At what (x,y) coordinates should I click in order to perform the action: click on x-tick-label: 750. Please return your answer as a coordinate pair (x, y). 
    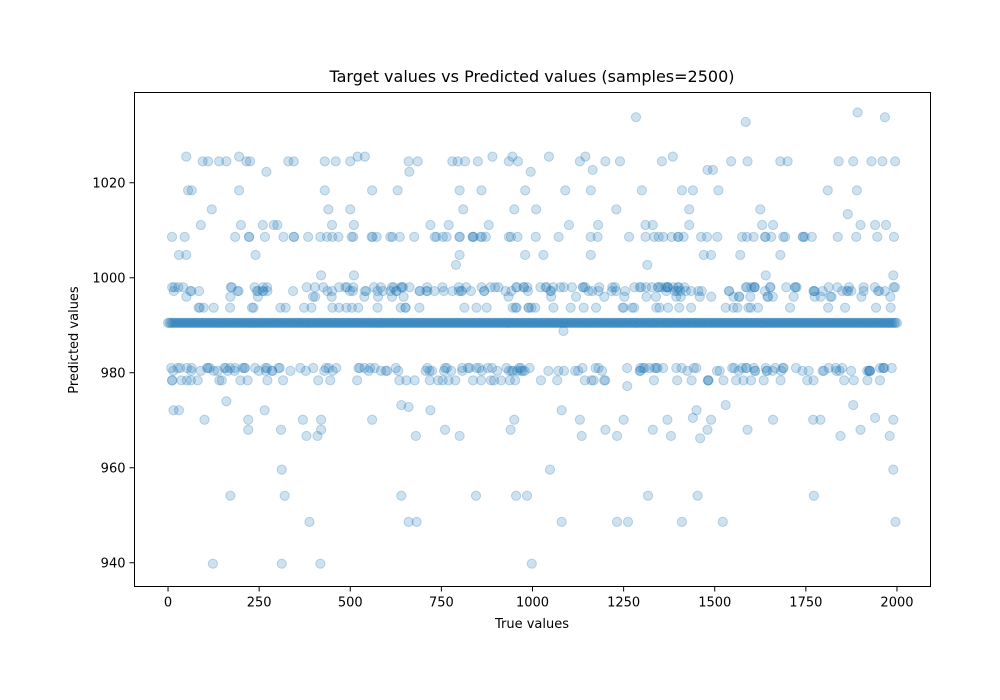
    Looking at the image, I should click on (441, 603).